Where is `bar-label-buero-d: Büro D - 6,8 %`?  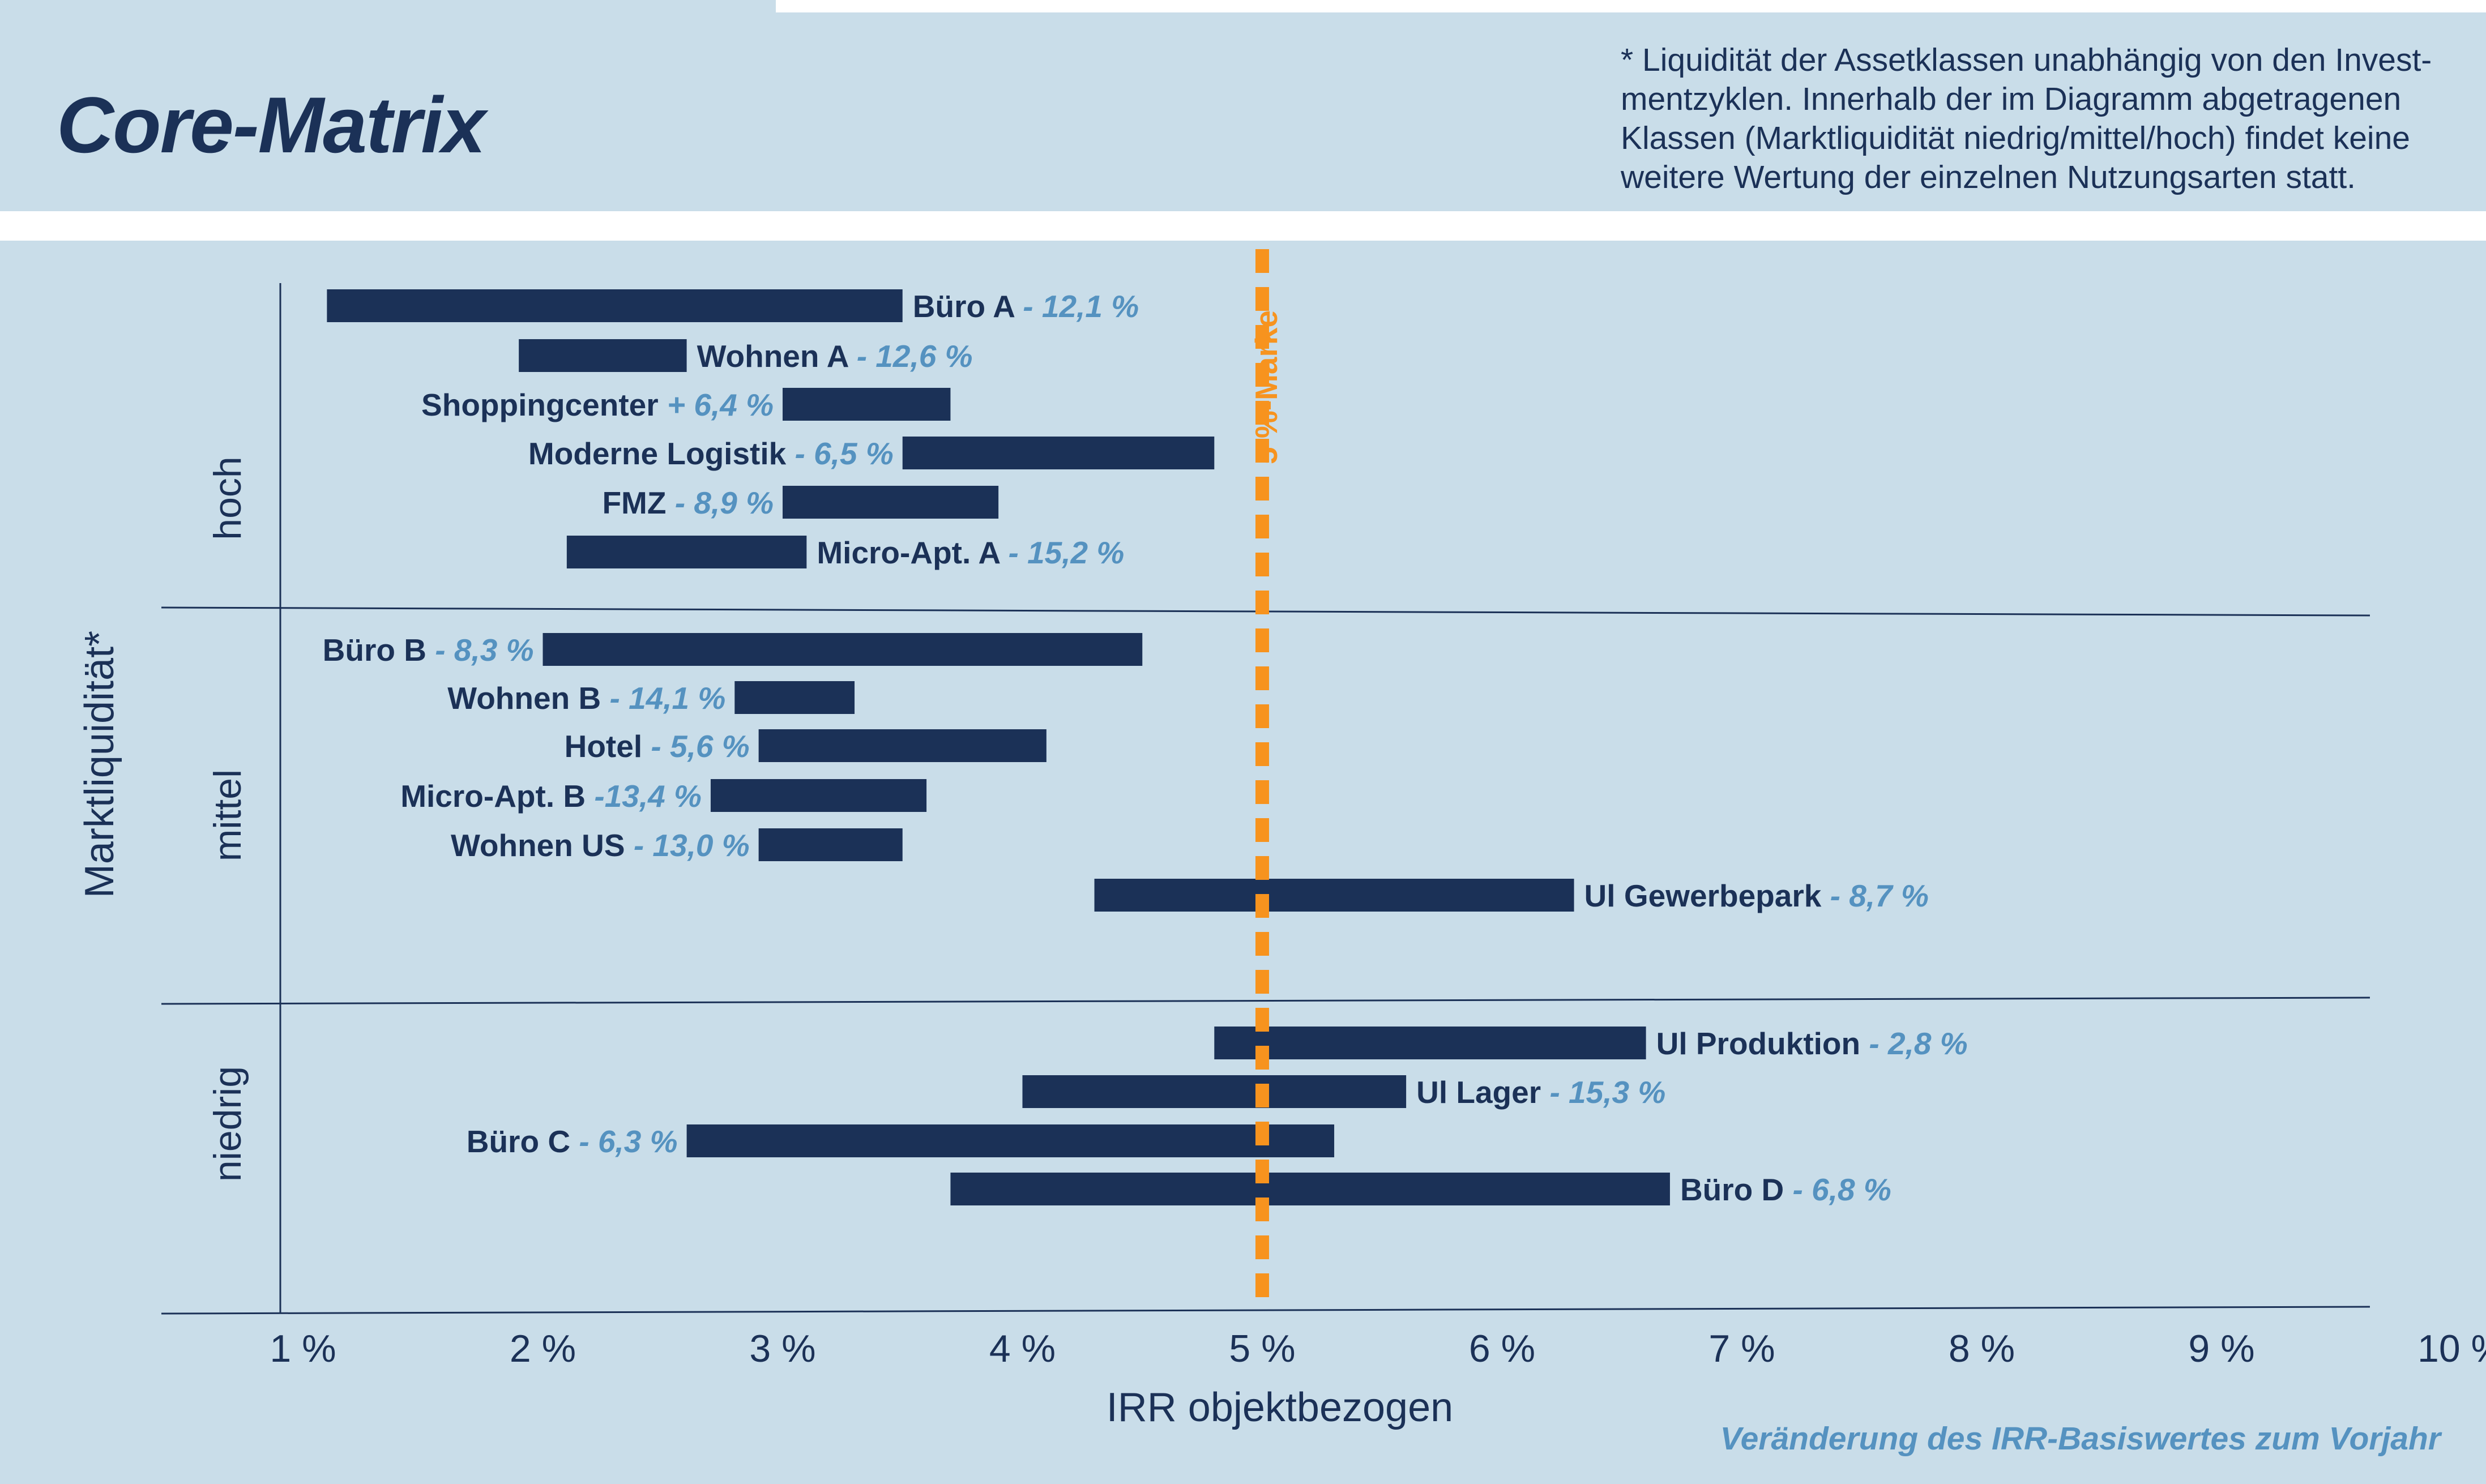
bar-label-buero-d: Büro D - 6,8 % is located at coordinates (1785, 1189).